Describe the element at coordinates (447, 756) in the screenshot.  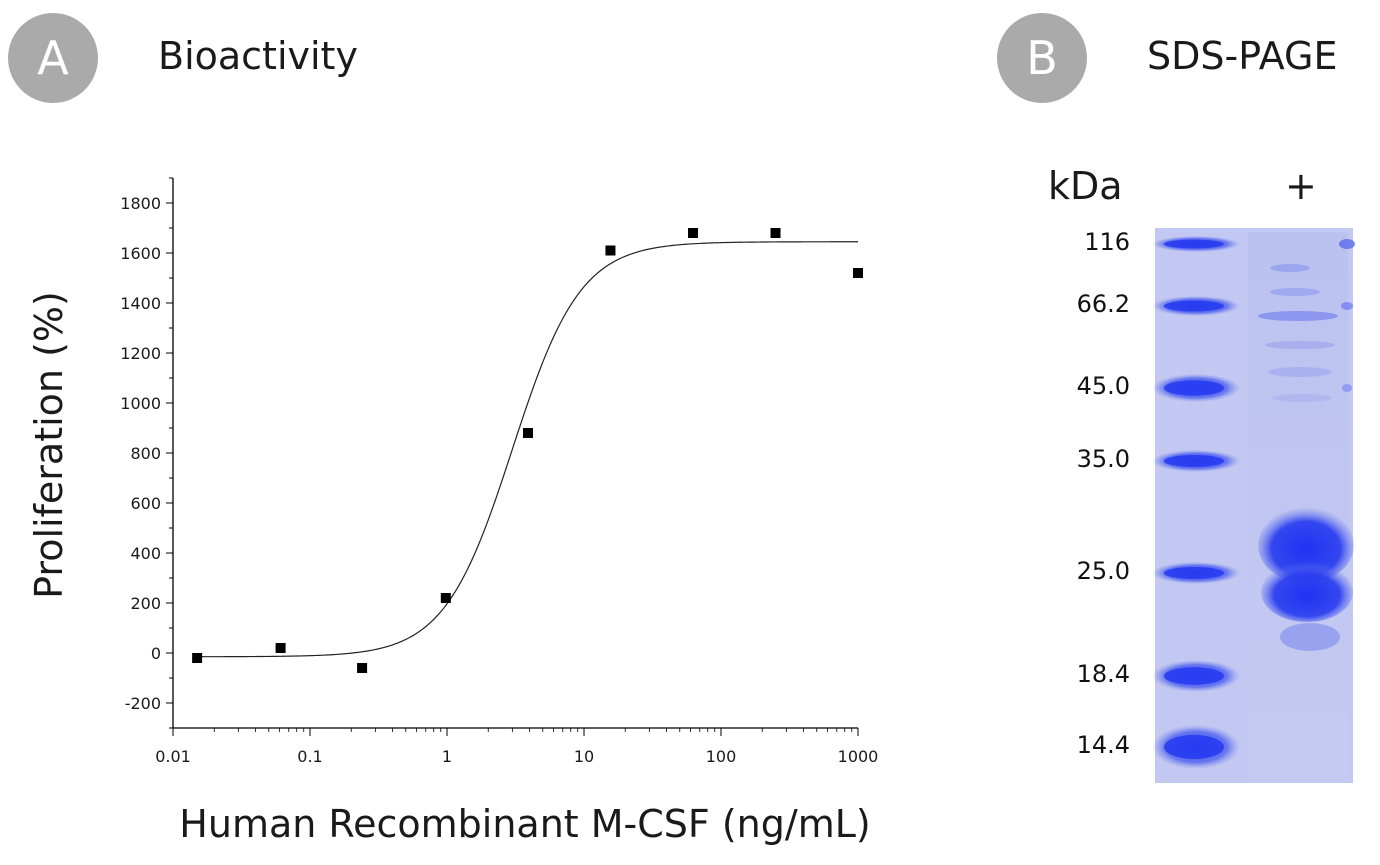
I see `x-tick-label: 1` at that location.